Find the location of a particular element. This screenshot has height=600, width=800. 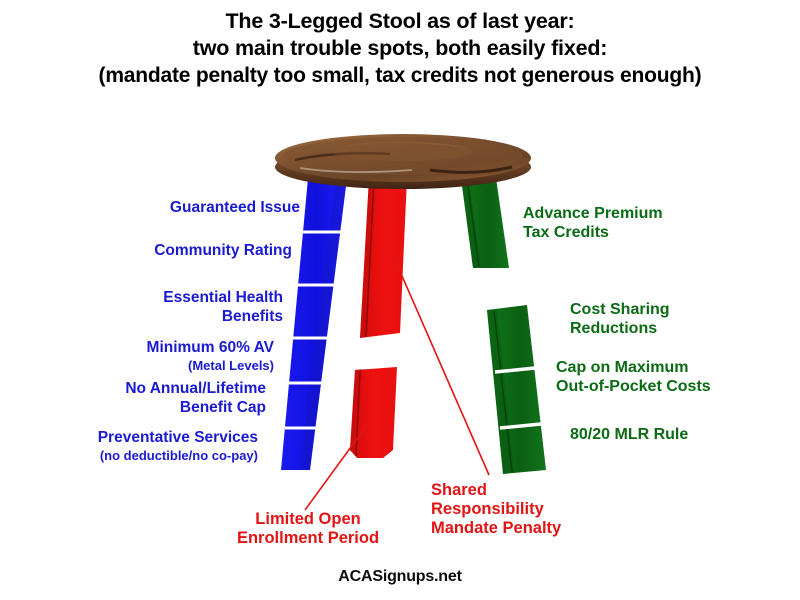

leader-line-limited-enrollment is located at coordinates (336, 467).